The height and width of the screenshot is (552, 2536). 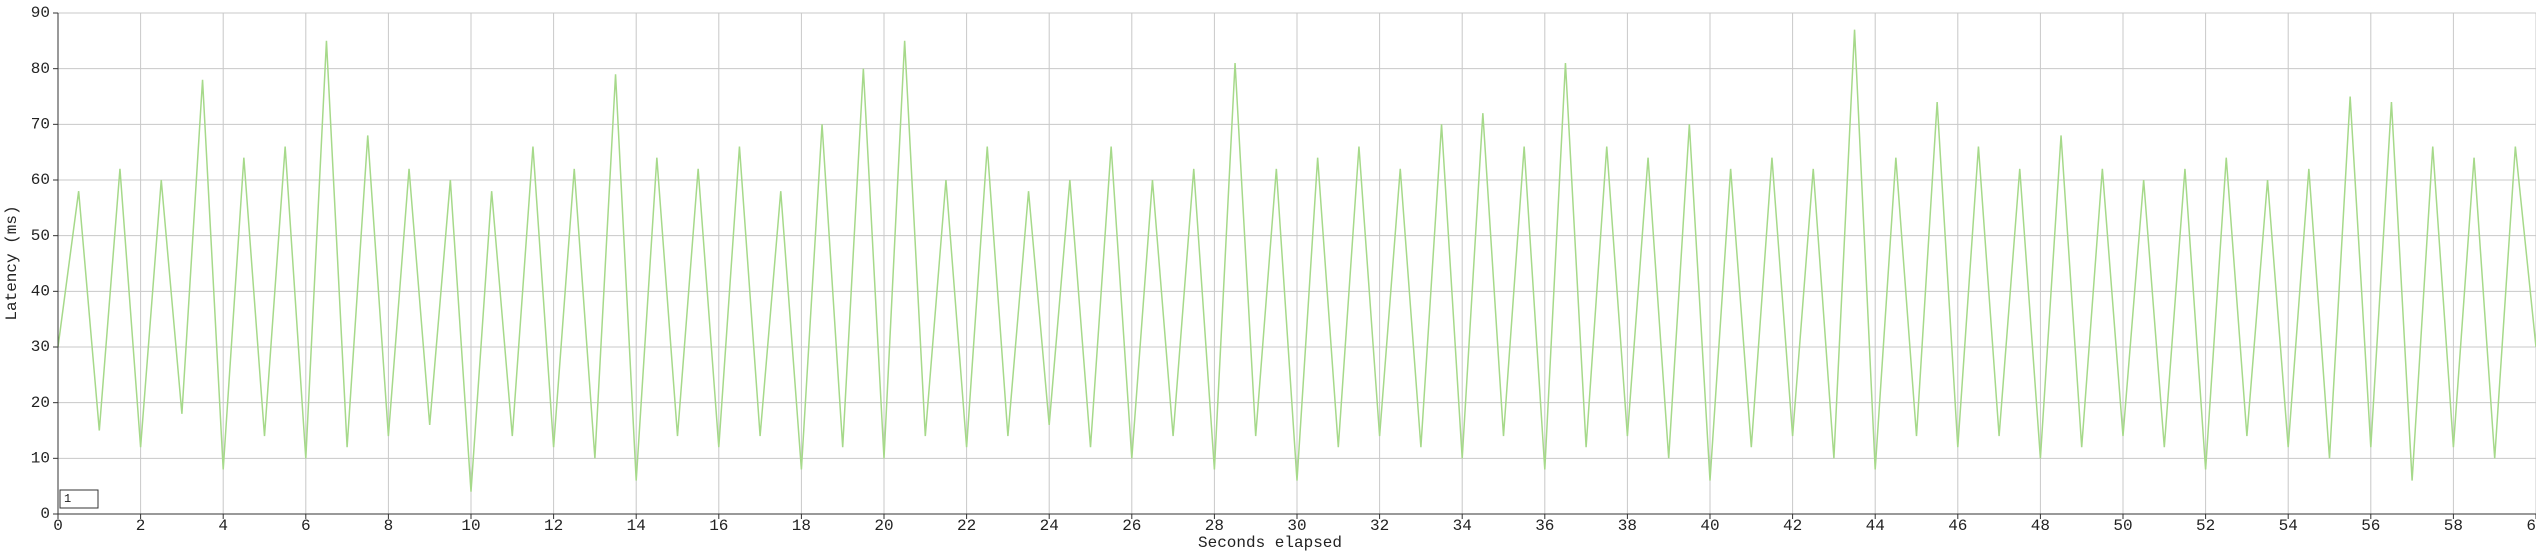 I want to click on x-tick-label: 8, so click(x=389, y=526).